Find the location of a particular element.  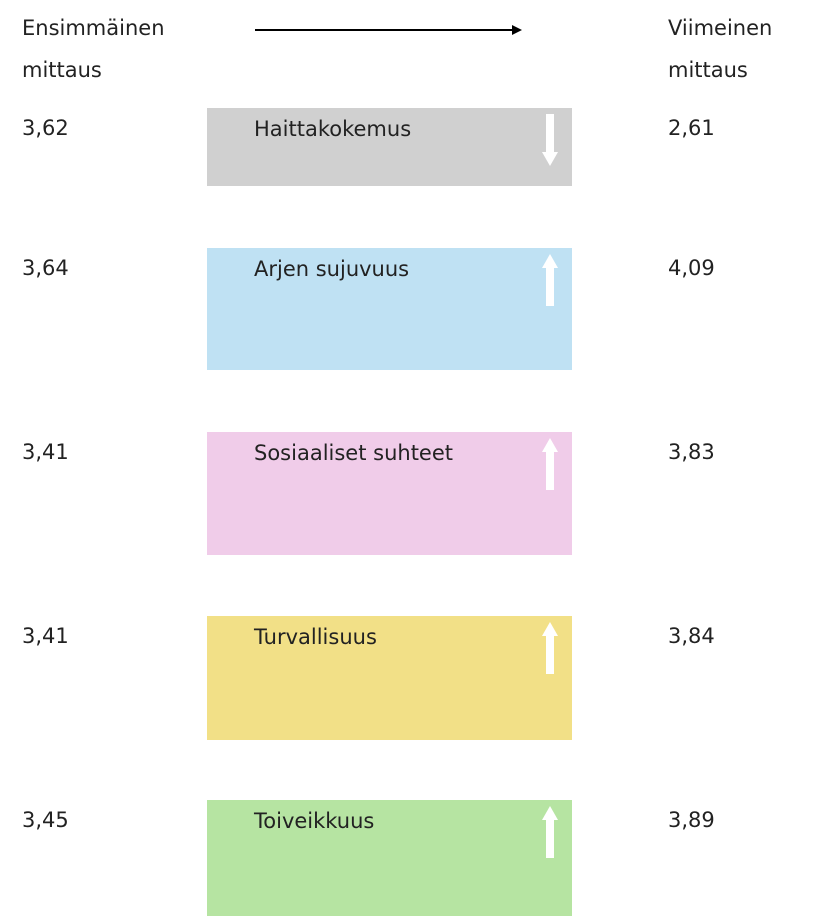

header-first-1: Ensimmäinen is located at coordinates (93, 28).